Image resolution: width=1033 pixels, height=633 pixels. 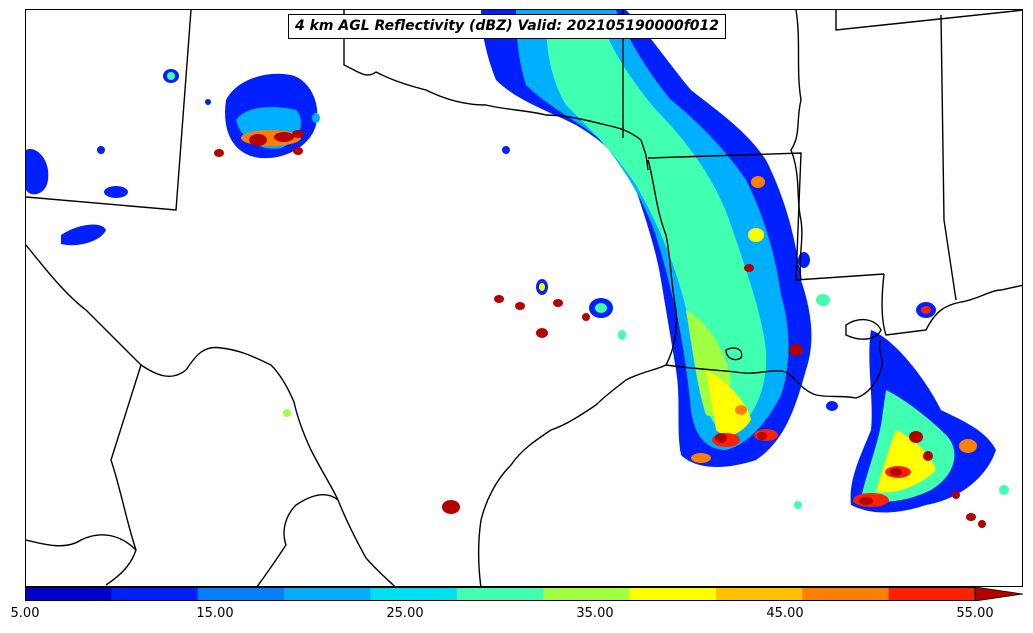 I want to click on alabama-border-north, so click(x=928, y=20).